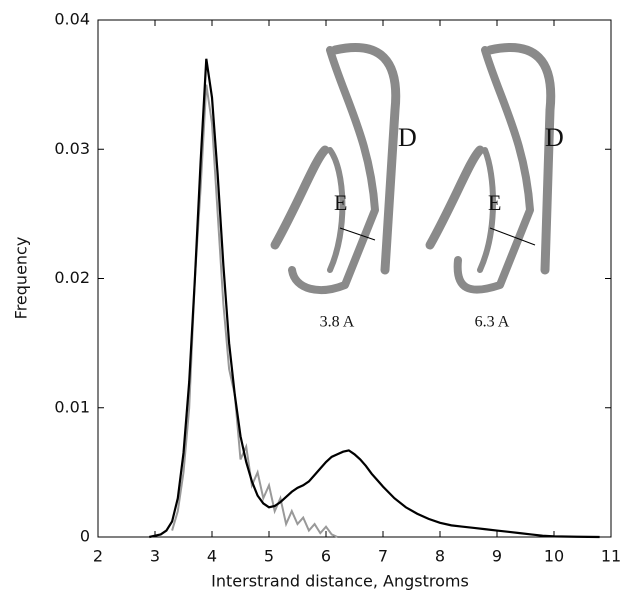  Describe the element at coordinates (343, 187) in the screenshot. I see `protein-inset-1: D E 3.8 A` at that location.